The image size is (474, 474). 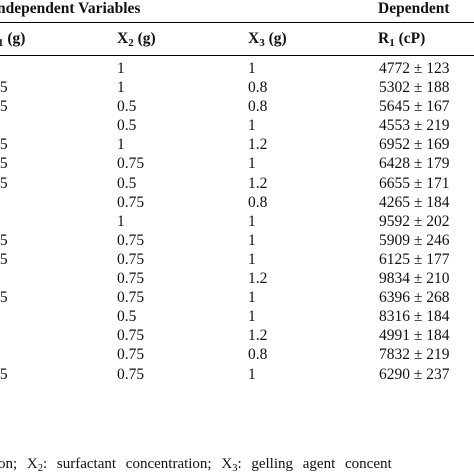 What do you see at coordinates (414, 88) in the screenshot?
I see `cell-r1: 5302 ± 188` at bounding box center [414, 88].